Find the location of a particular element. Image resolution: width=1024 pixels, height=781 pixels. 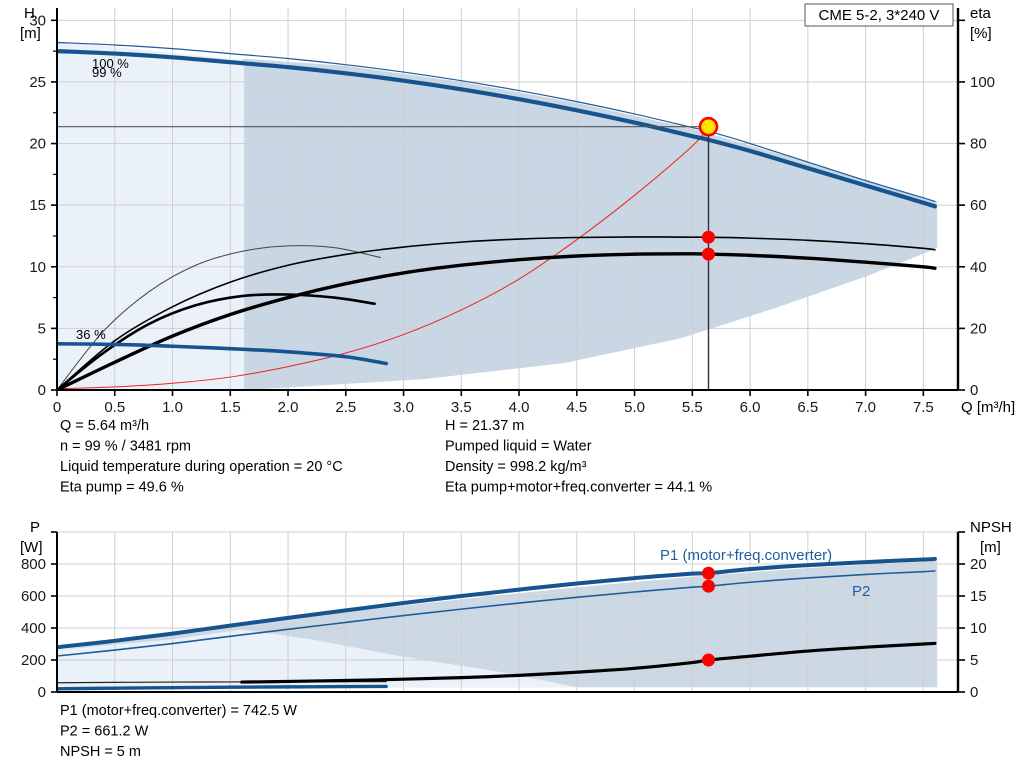

p-tick-label: 600 is located at coordinates (33, 596).